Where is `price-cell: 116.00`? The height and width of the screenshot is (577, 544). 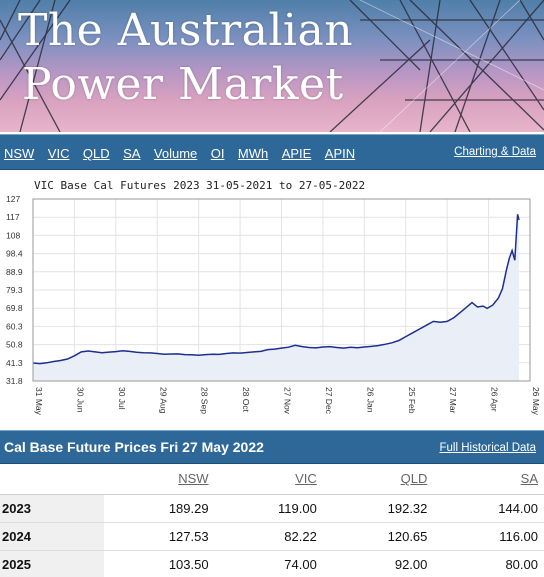
price-cell: 116.00 is located at coordinates (488, 536).